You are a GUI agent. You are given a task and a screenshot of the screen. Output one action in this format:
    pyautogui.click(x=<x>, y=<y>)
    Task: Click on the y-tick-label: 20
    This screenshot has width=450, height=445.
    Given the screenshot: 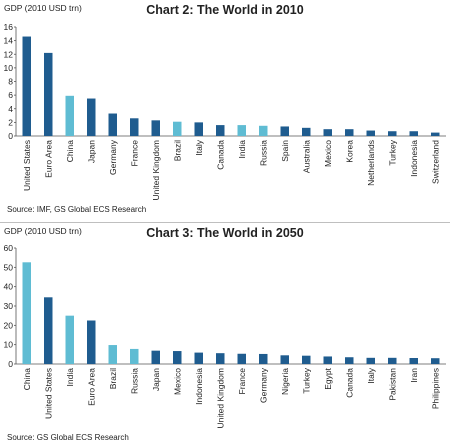 What is the action you would take?
    pyautogui.click(x=9, y=325)
    